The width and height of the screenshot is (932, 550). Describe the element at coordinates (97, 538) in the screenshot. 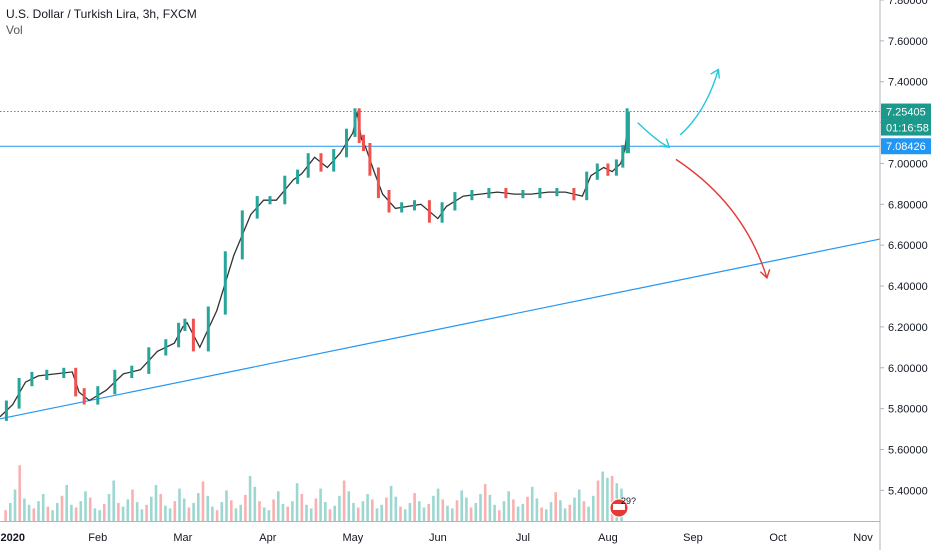

I see `x-tick-label: Feb` at that location.